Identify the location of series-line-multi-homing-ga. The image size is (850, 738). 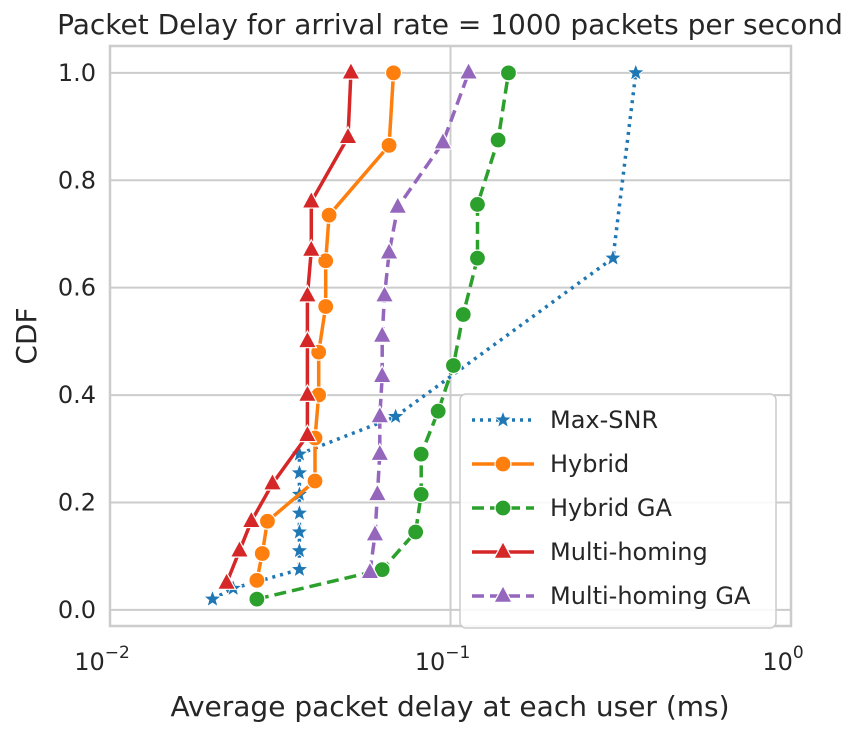
(419, 322).